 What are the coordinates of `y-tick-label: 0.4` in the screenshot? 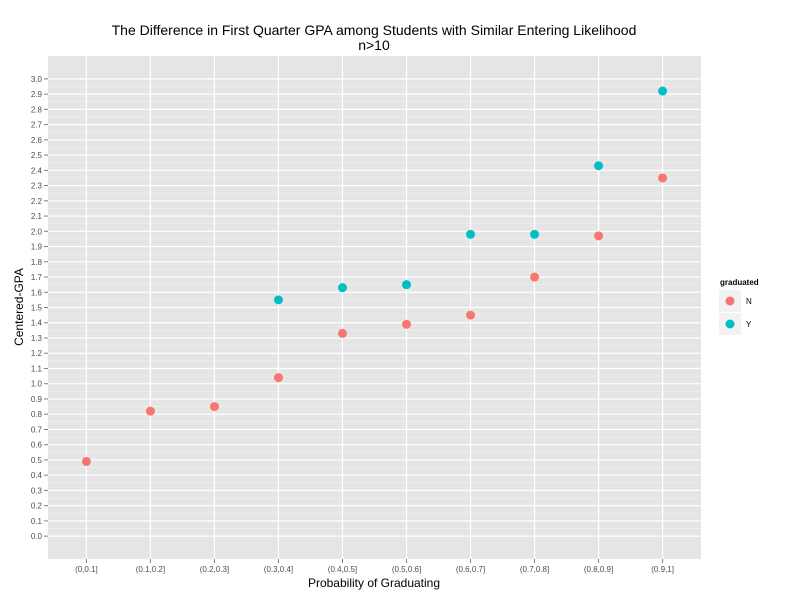 It's located at (37, 475).